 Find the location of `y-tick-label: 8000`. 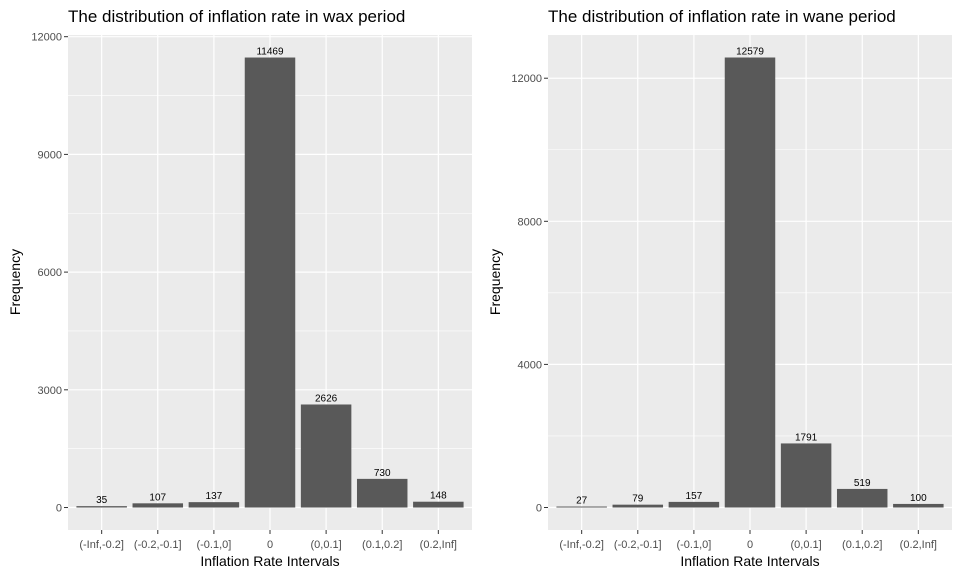

y-tick-label: 8000 is located at coordinates (530, 222).